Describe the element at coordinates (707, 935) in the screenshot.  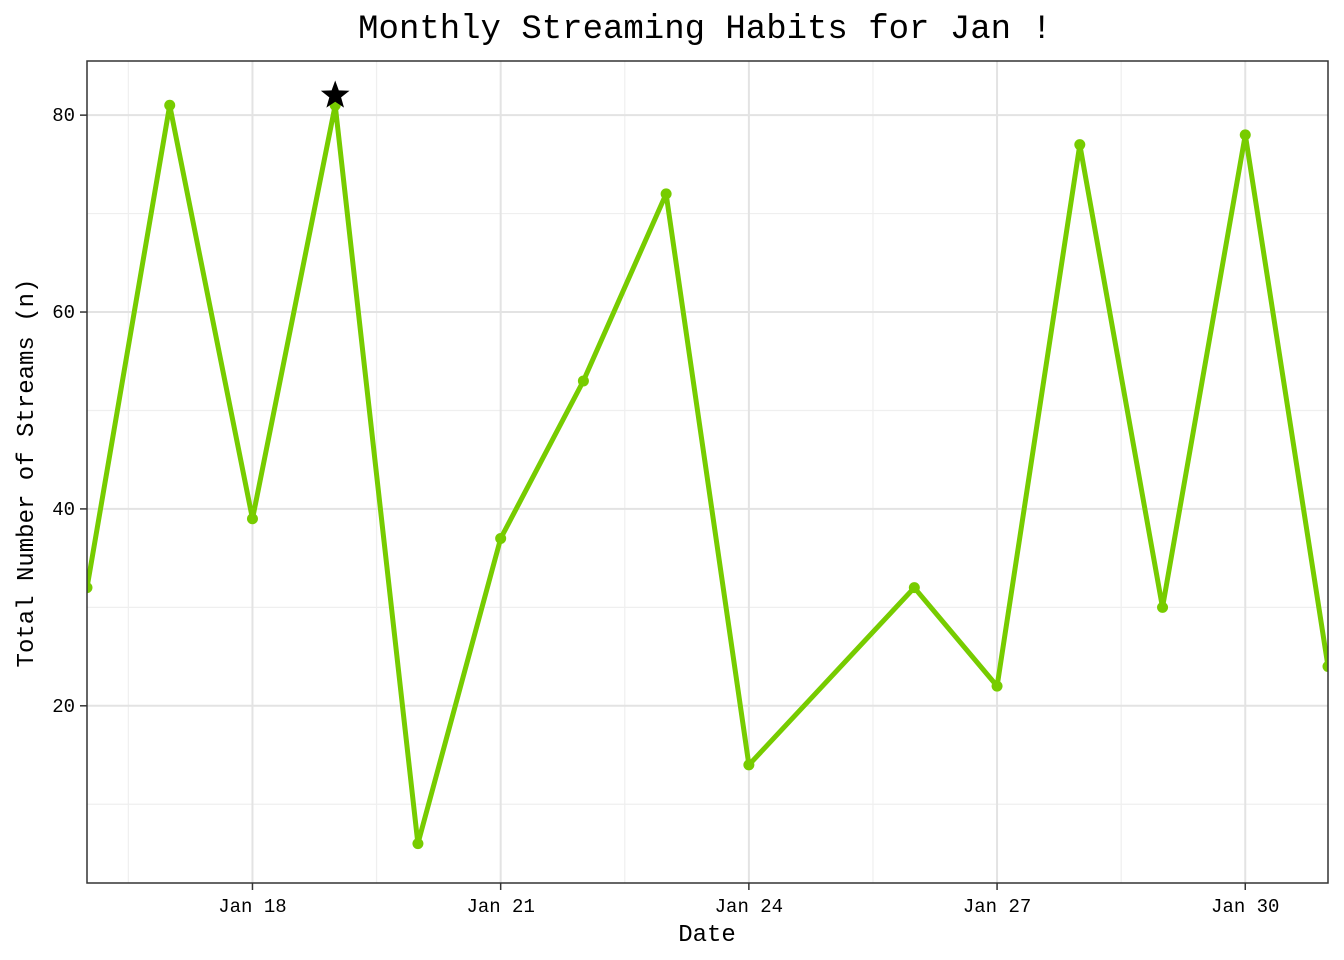
I see `x-axis-label: Date` at that location.